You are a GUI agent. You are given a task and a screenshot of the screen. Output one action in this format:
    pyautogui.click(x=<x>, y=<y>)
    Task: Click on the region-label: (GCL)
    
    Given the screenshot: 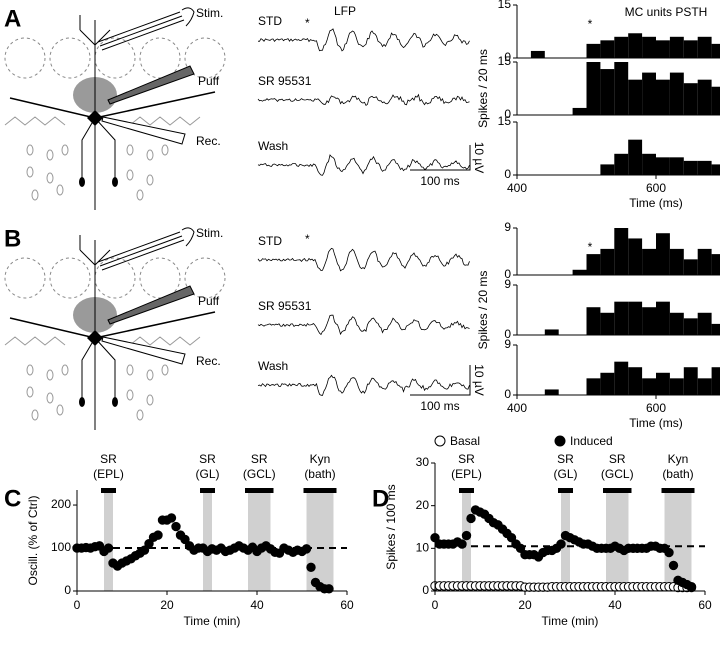 What is the action you would take?
    pyautogui.click(x=617, y=474)
    